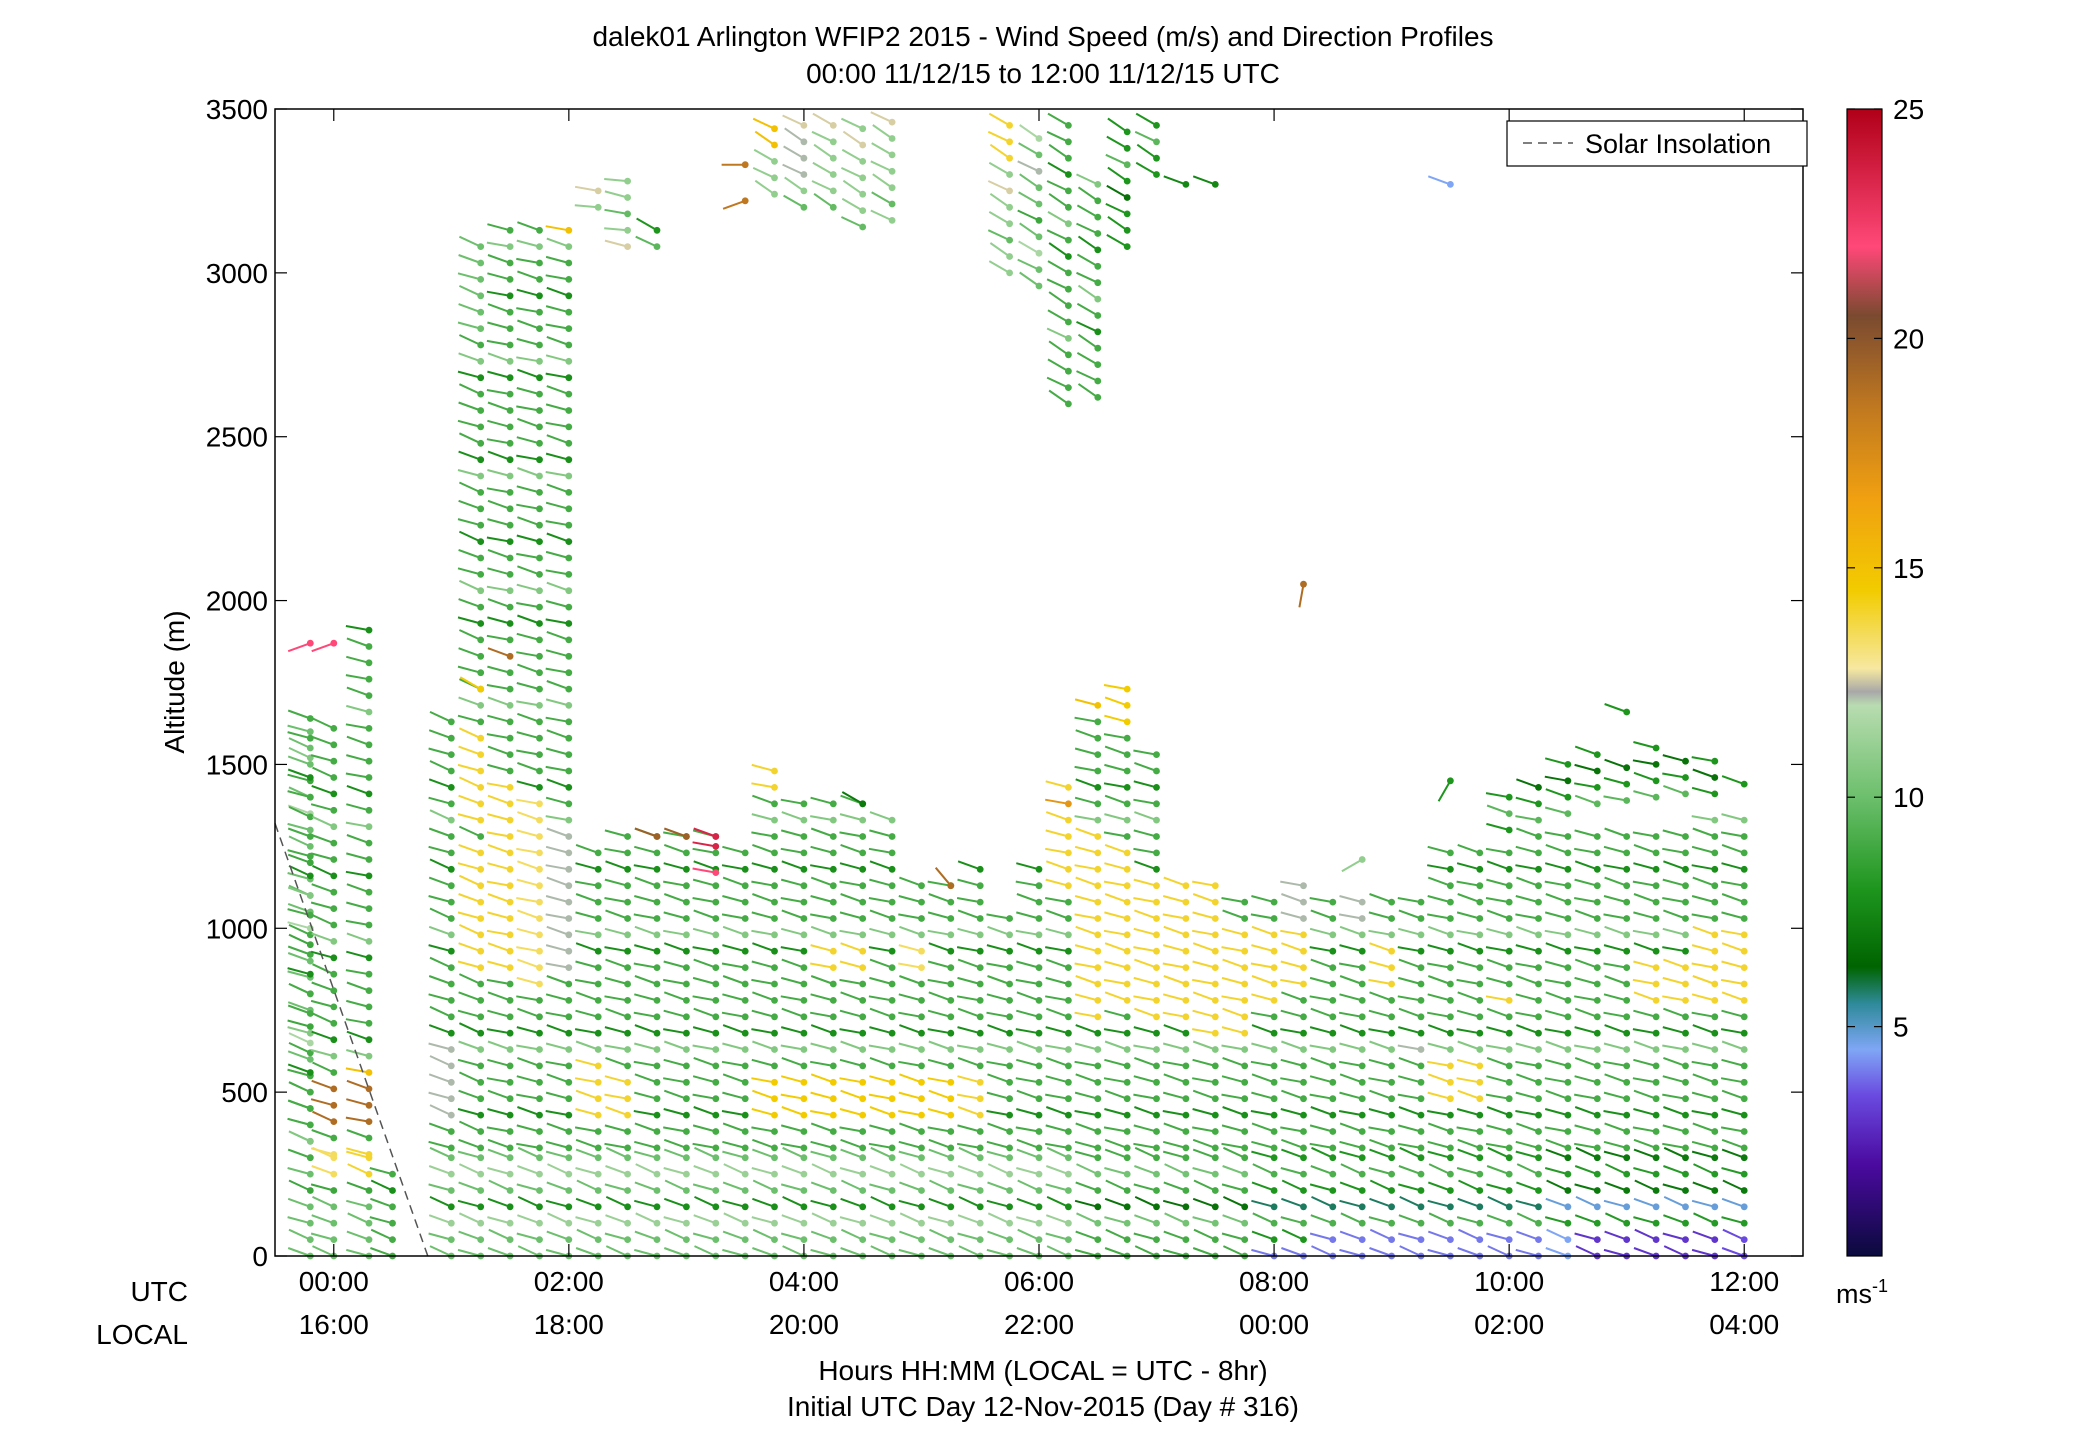 This screenshot has width=2099, height=1430. I want to click on x-tick-label-utc: 08:00, so click(1274, 1281).